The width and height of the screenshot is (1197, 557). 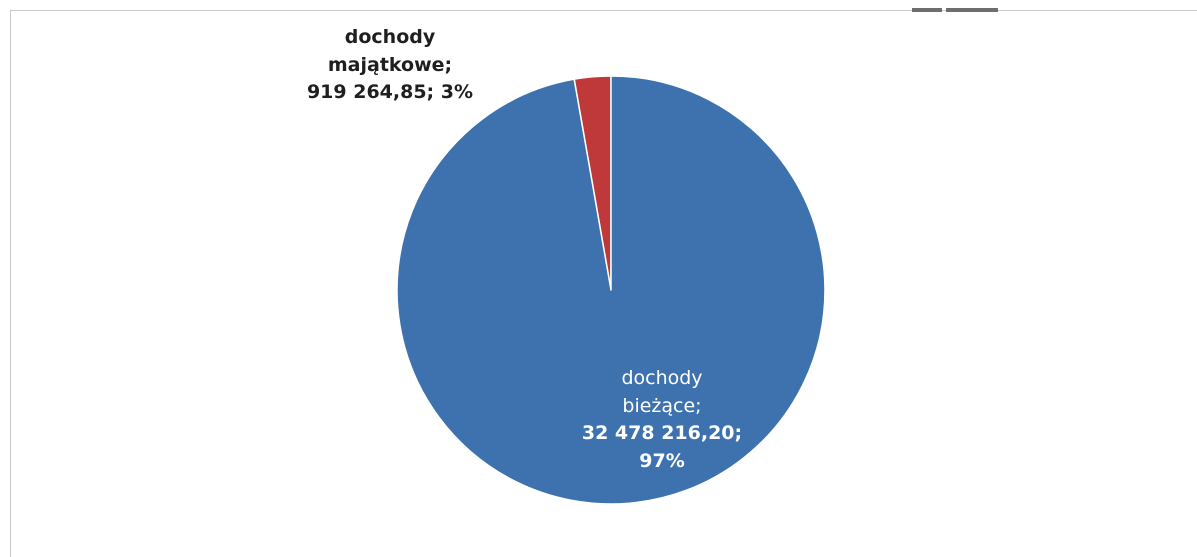 I want to click on slice-label-line: bieżące;, so click(x=662, y=405).